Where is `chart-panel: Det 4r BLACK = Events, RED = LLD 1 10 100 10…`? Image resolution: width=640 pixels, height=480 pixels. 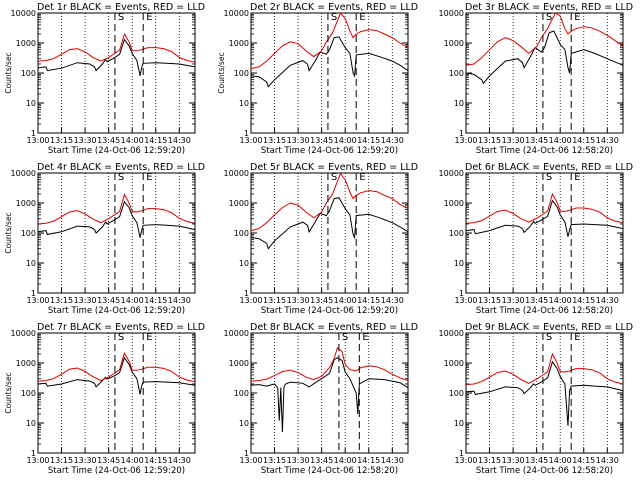 chart-panel: Det 4r BLACK = Events, RED = LLD 1 10 100 10… is located at coordinates (104, 239).